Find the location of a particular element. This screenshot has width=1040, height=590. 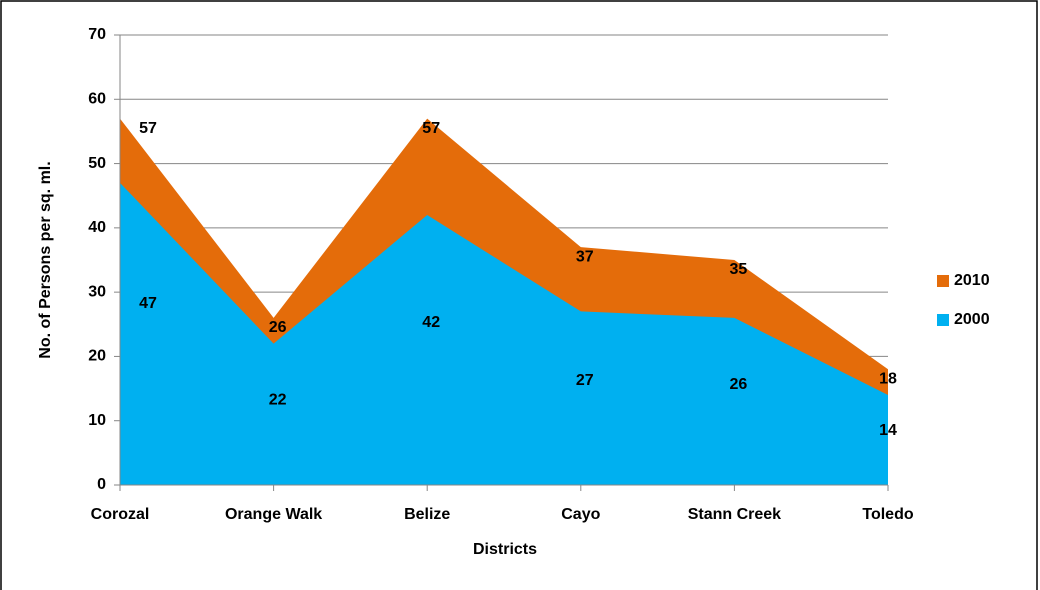

data-label: 18 is located at coordinates (888, 379).